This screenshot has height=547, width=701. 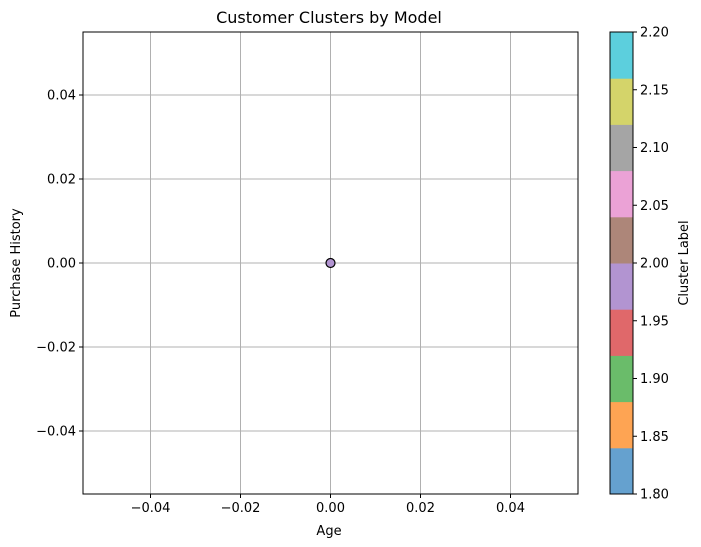 What do you see at coordinates (328, 531) in the screenshot?
I see `x-axis-label: Age` at bounding box center [328, 531].